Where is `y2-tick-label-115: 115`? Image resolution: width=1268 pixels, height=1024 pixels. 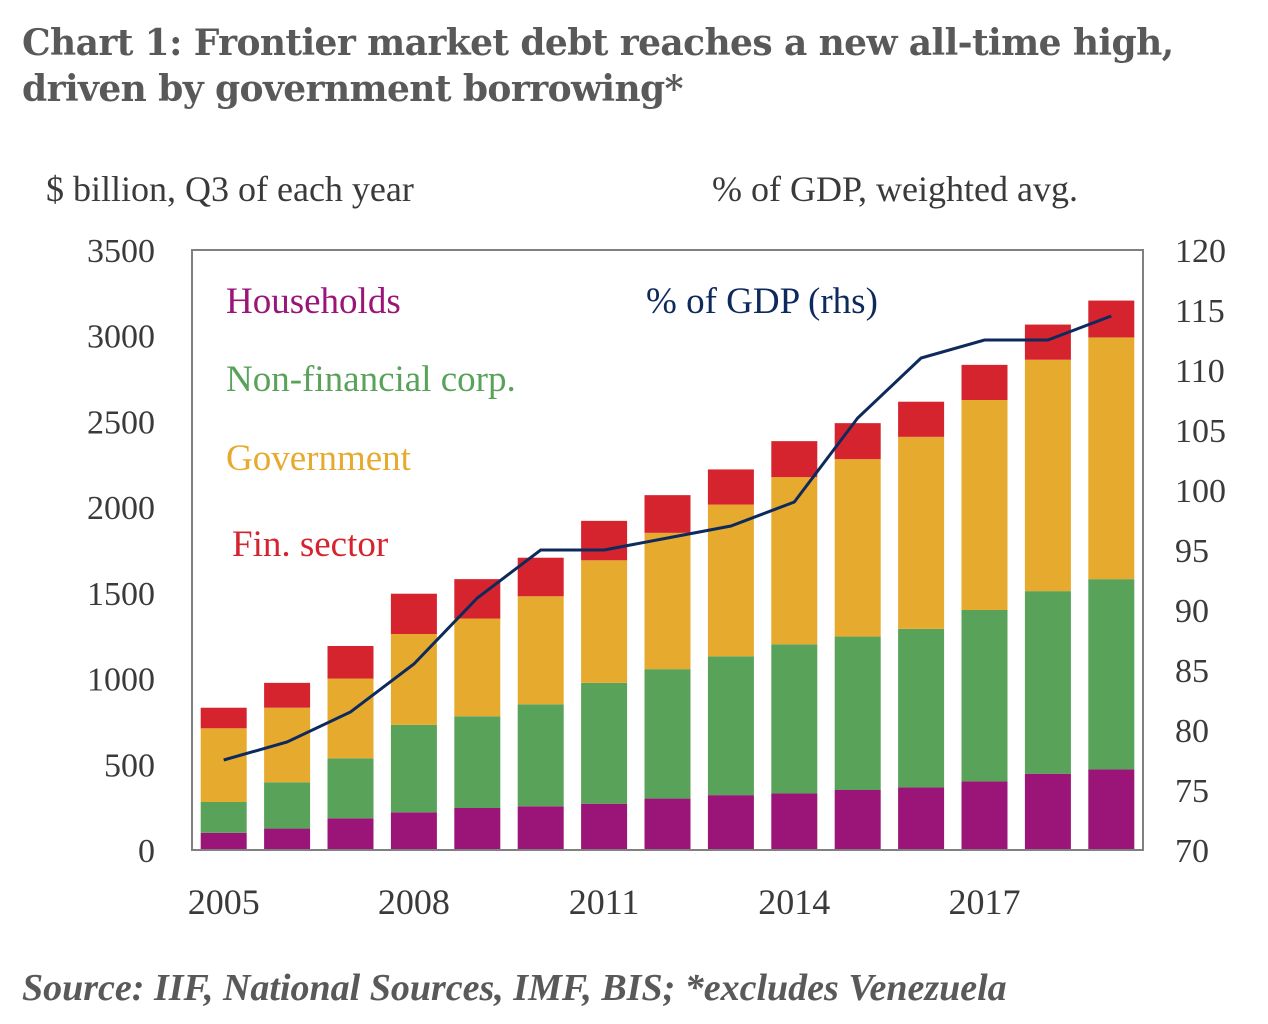
y2-tick-label-115: 115 is located at coordinates (1200, 311).